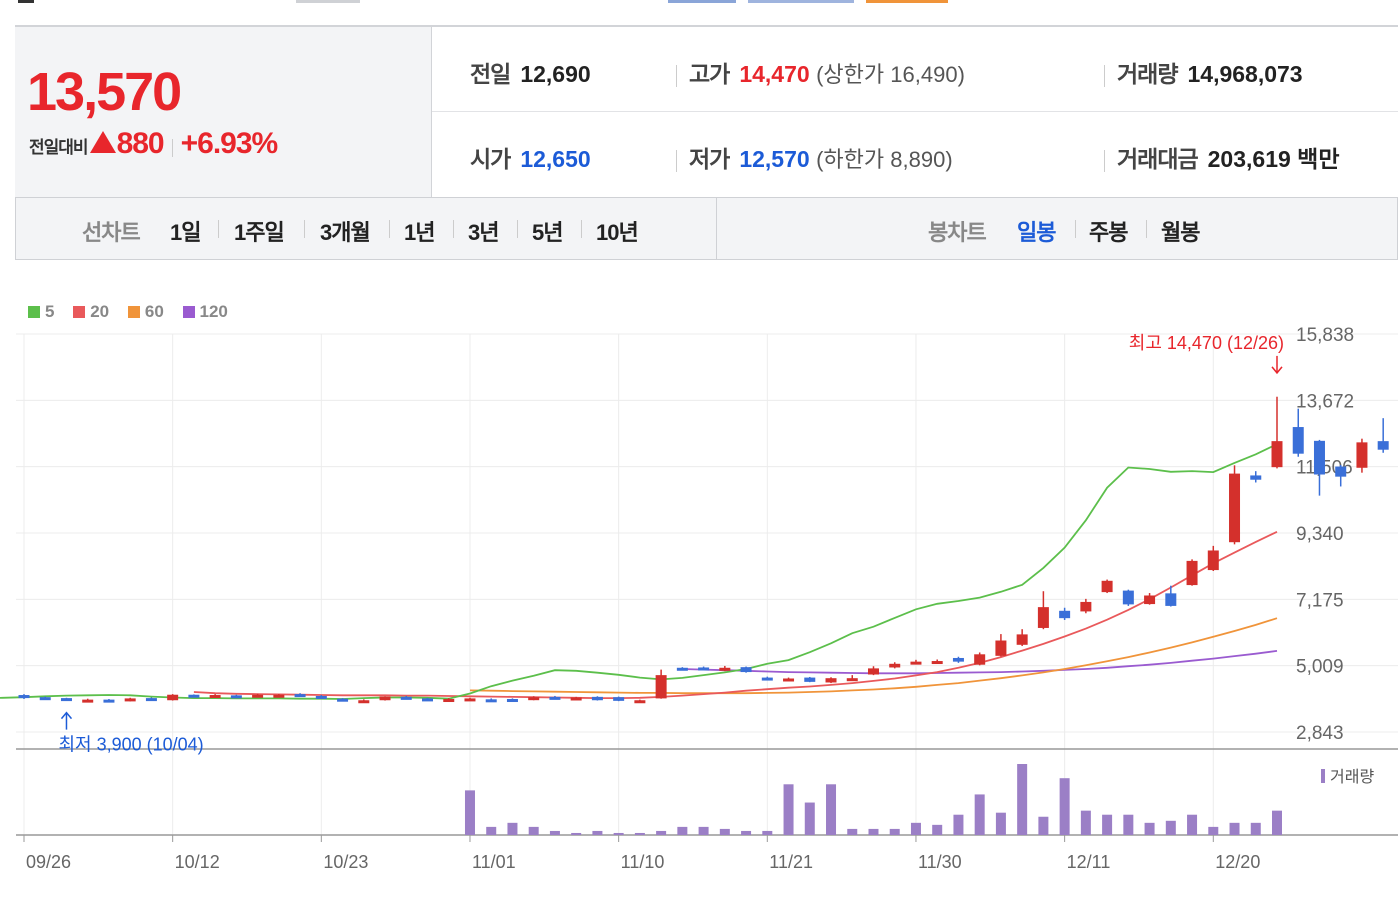 The image size is (1398, 904). I want to click on legend-label: 120, so click(213, 311).